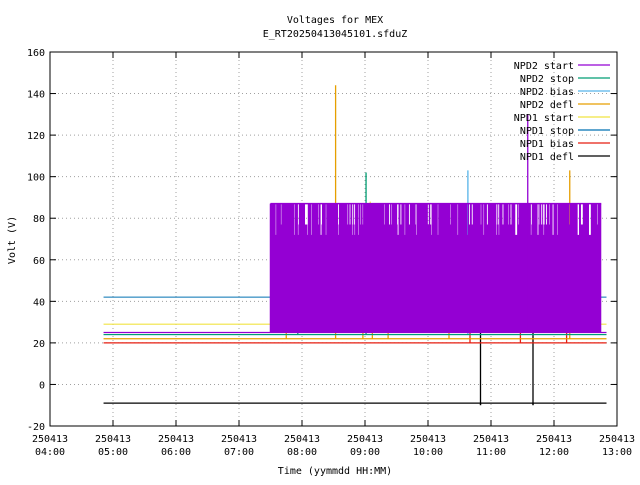 The height and width of the screenshot is (485, 640). I want to click on legend-label: NPD1 start, so click(544, 118).